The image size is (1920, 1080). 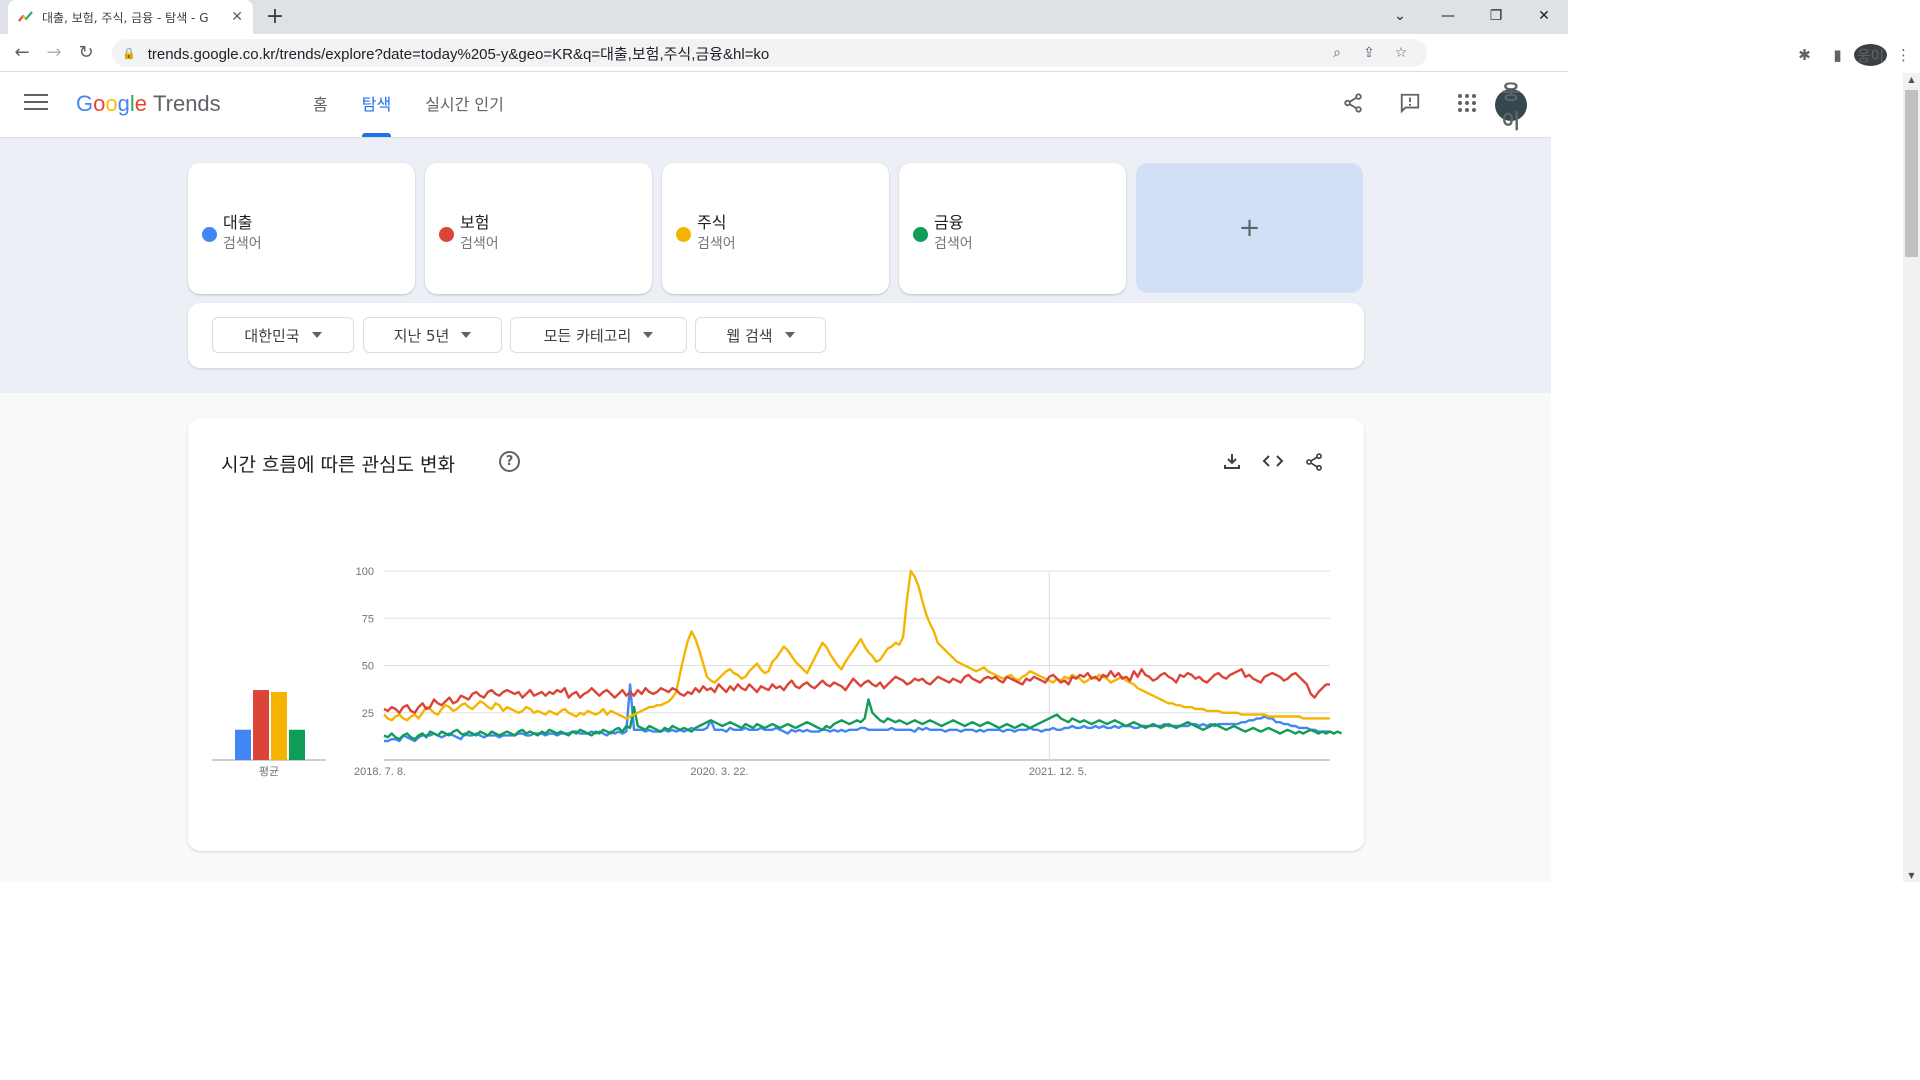 I want to click on browser-tab: 대출, 보험, 주식, 금융 - 탐색 - G ✕, so click(x=130, y=17).